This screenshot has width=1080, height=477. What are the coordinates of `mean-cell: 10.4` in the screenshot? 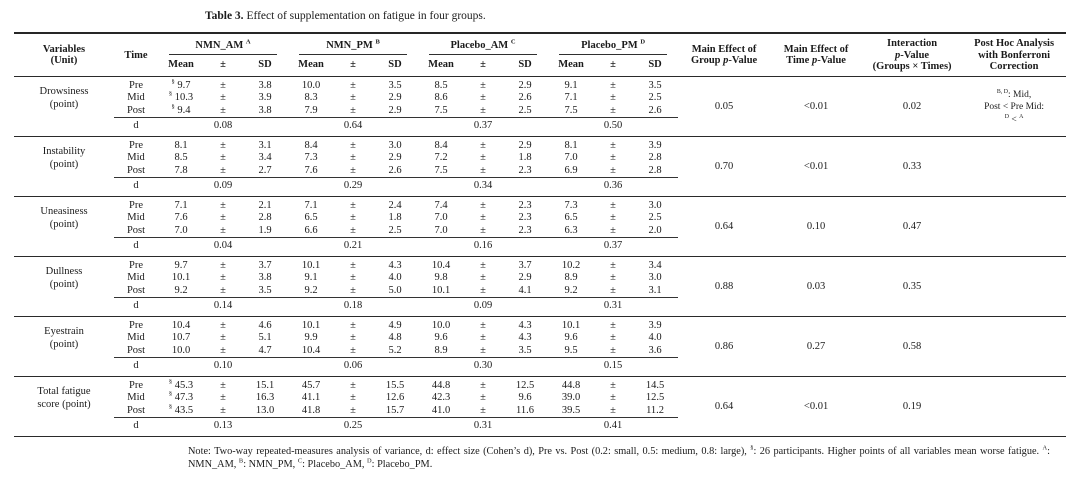 It's located at (181, 325).